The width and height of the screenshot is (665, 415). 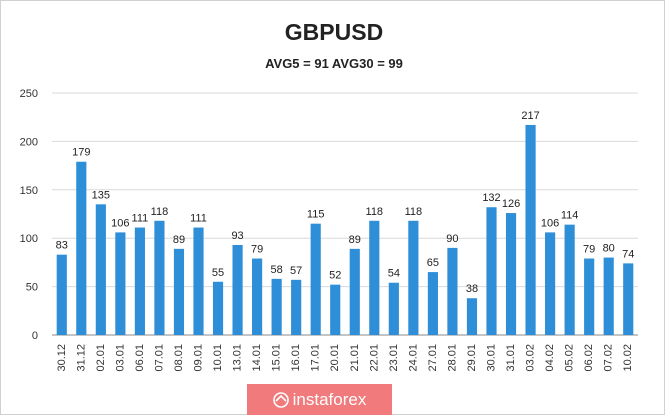 What do you see at coordinates (316, 215) in the screenshot?
I see `data-label: 115` at bounding box center [316, 215].